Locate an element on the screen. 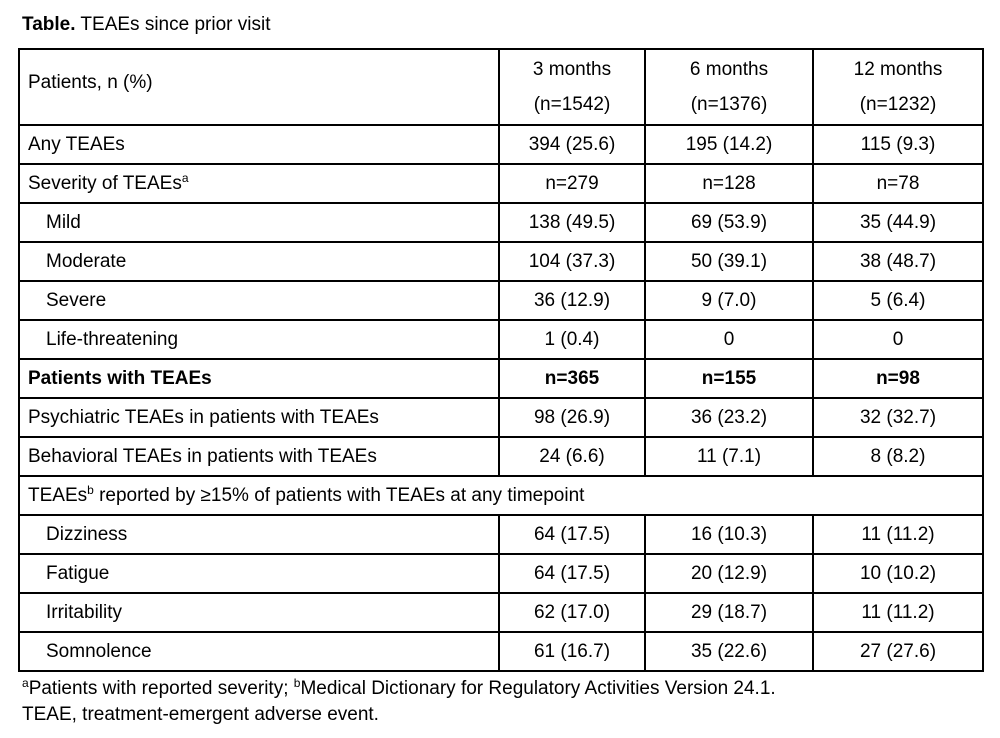  value-cell: 9 (7.0) is located at coordinates (729, 300).